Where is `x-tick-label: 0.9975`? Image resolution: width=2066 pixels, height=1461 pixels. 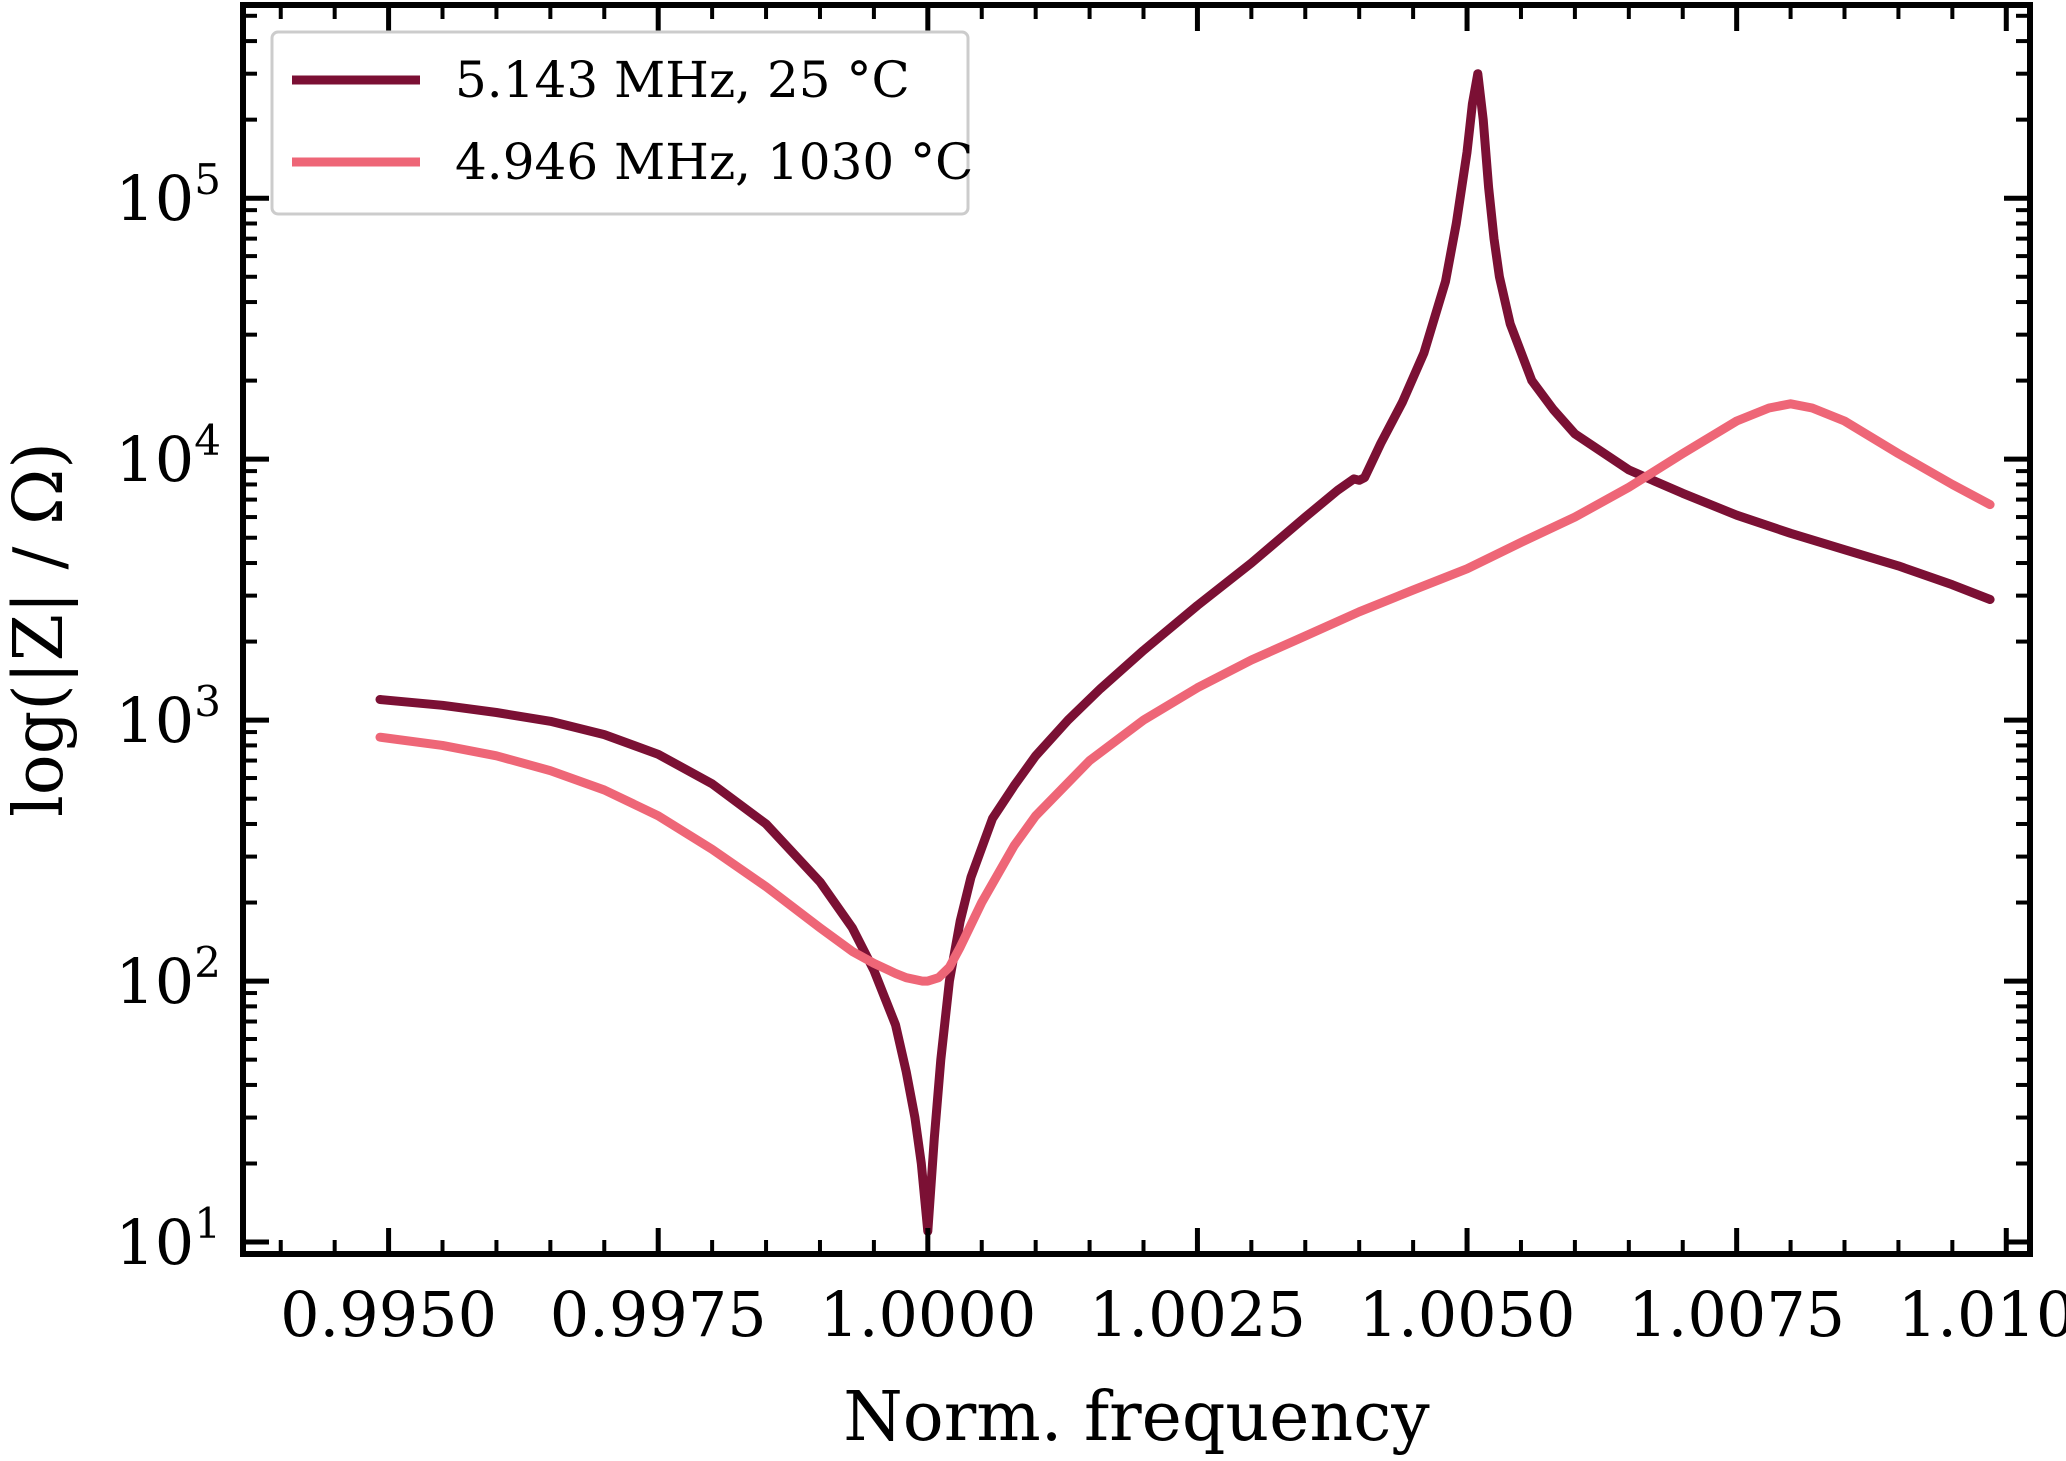 x-tick-label: 0.9975 is located at coordinates (658, 1314).